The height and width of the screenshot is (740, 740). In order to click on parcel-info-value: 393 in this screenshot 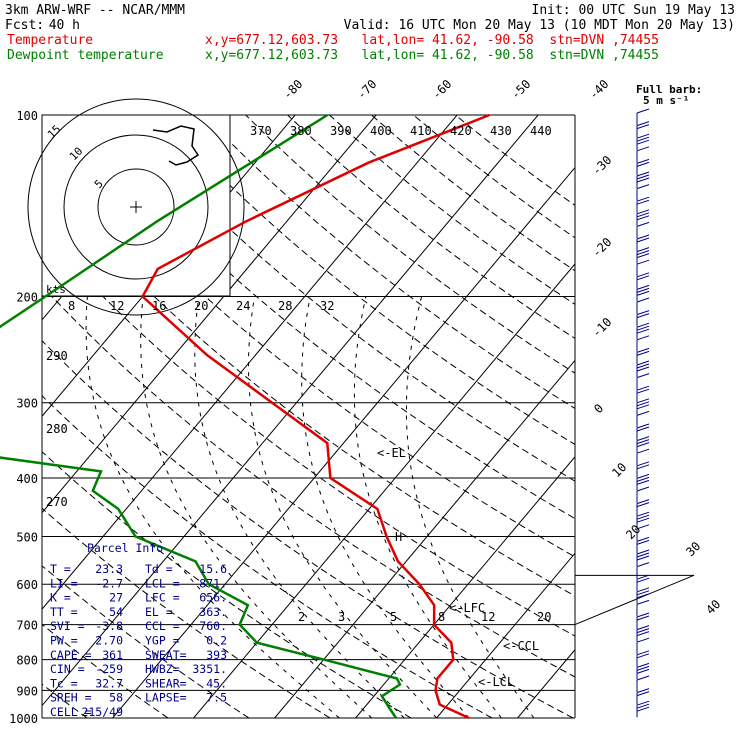, I will do `click(216, 655)`.